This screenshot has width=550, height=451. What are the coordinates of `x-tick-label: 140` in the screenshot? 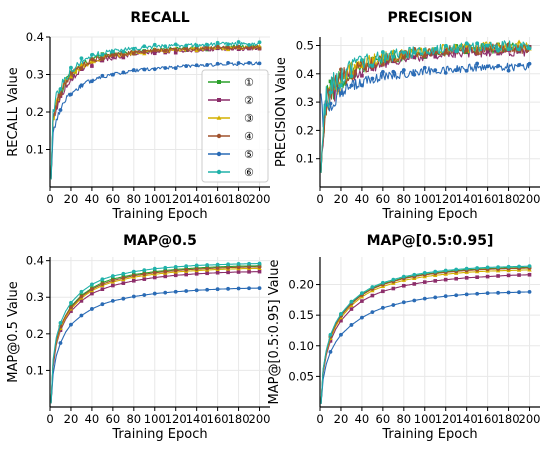 It's located at (197, 199).